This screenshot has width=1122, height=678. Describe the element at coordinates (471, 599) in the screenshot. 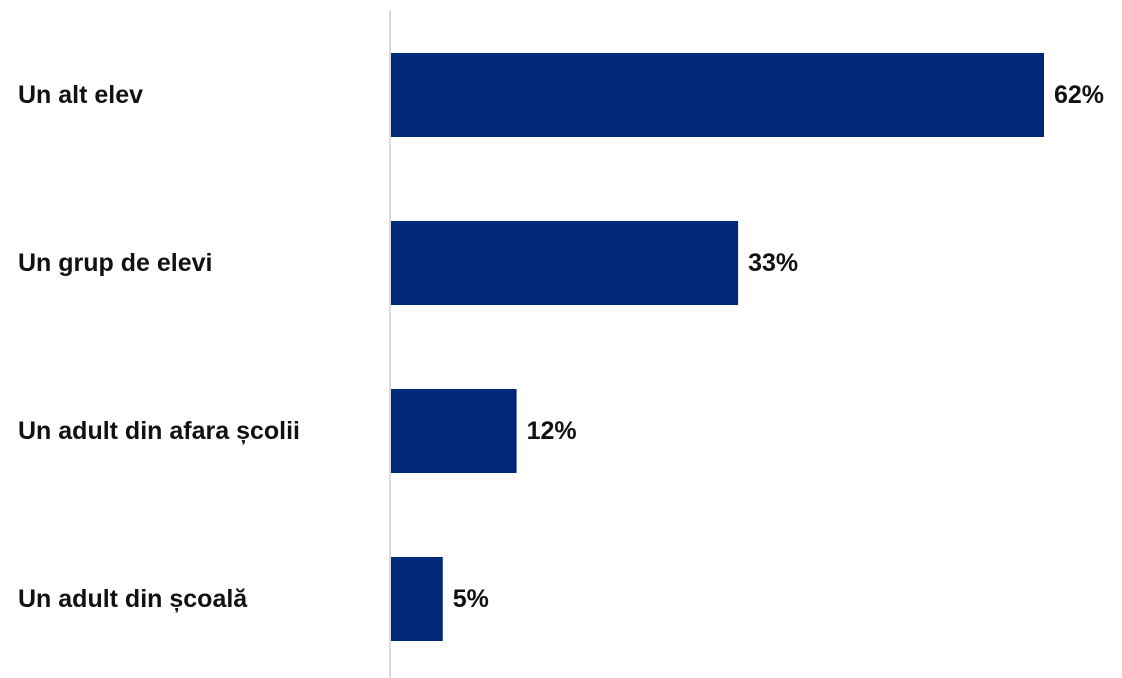

I see `data-label: 5%` at that location.